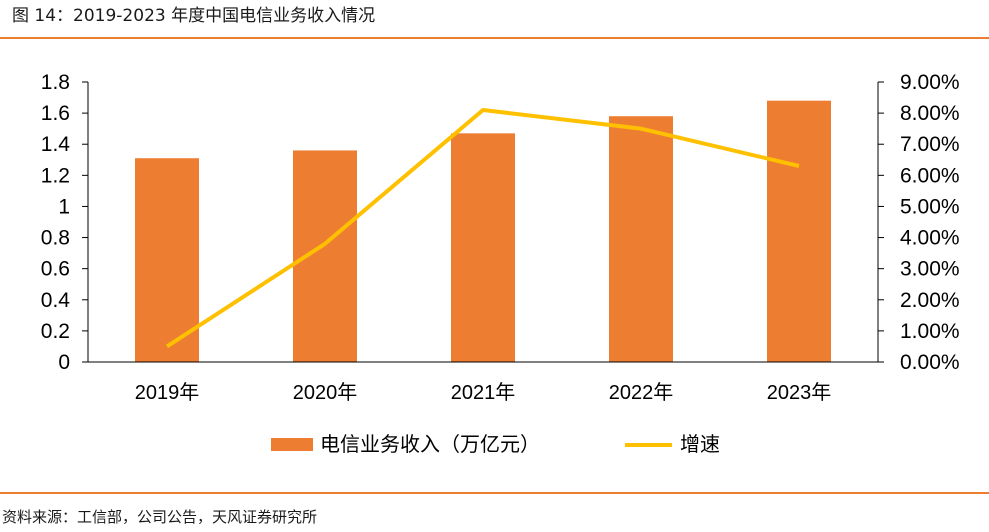 This screenshot has height=532, width=989. I want to click on right-tick-label: 6.00%, so click(930, 175).